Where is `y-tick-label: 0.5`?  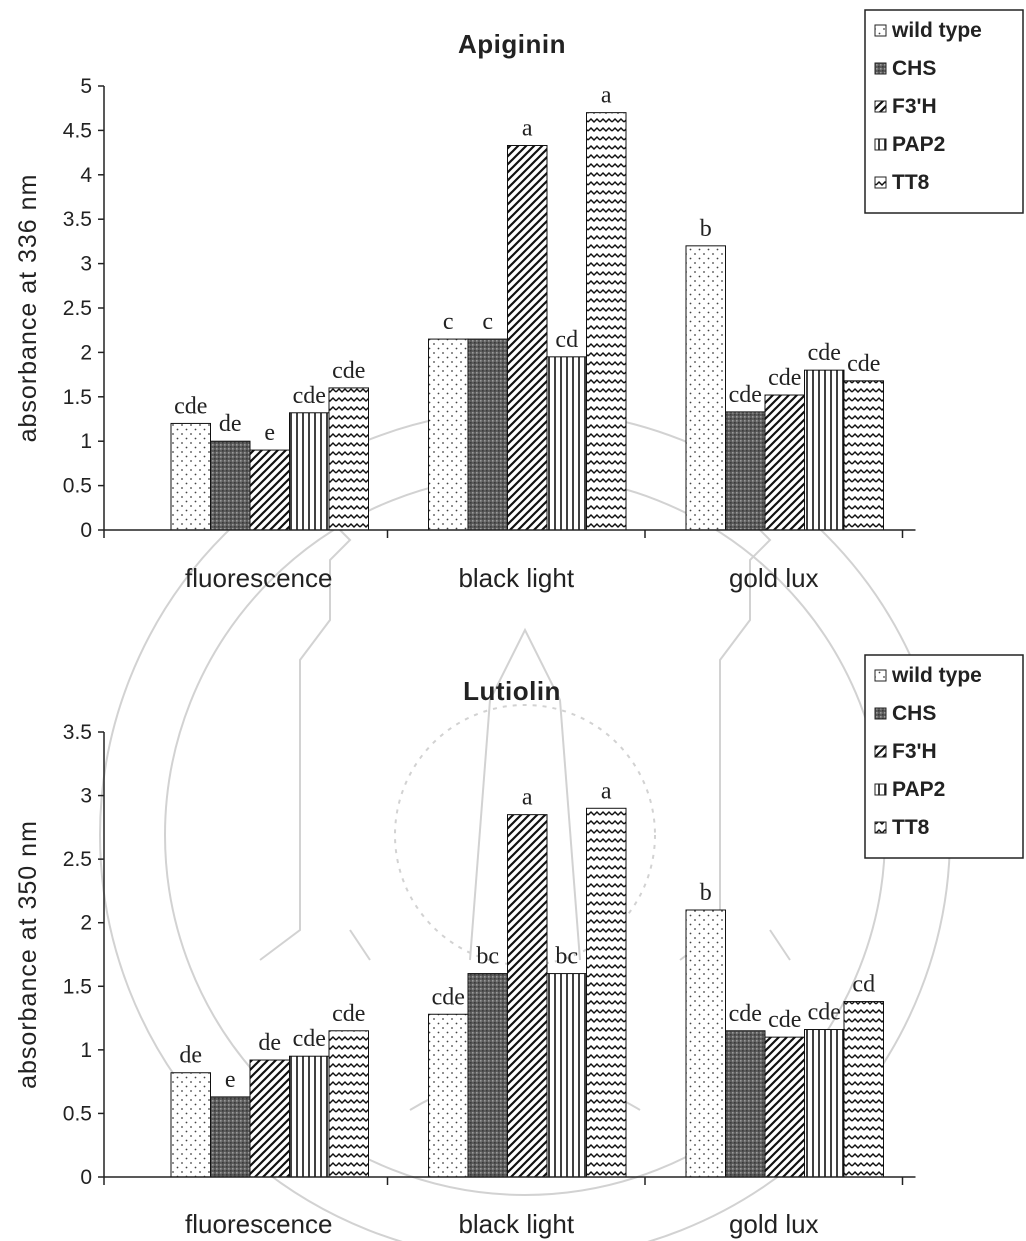
y-tick-label: 0.5 is located at coordinates (77, 486).